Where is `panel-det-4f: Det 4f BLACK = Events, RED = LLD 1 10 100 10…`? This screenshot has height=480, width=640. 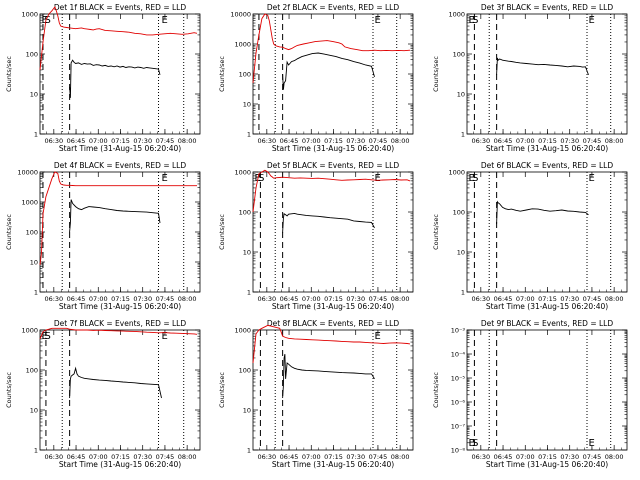
panel-det-4f: Det 4f BLACK = Events, RED = LLD 1 10 100 10… is located at coordinates (103, 236).